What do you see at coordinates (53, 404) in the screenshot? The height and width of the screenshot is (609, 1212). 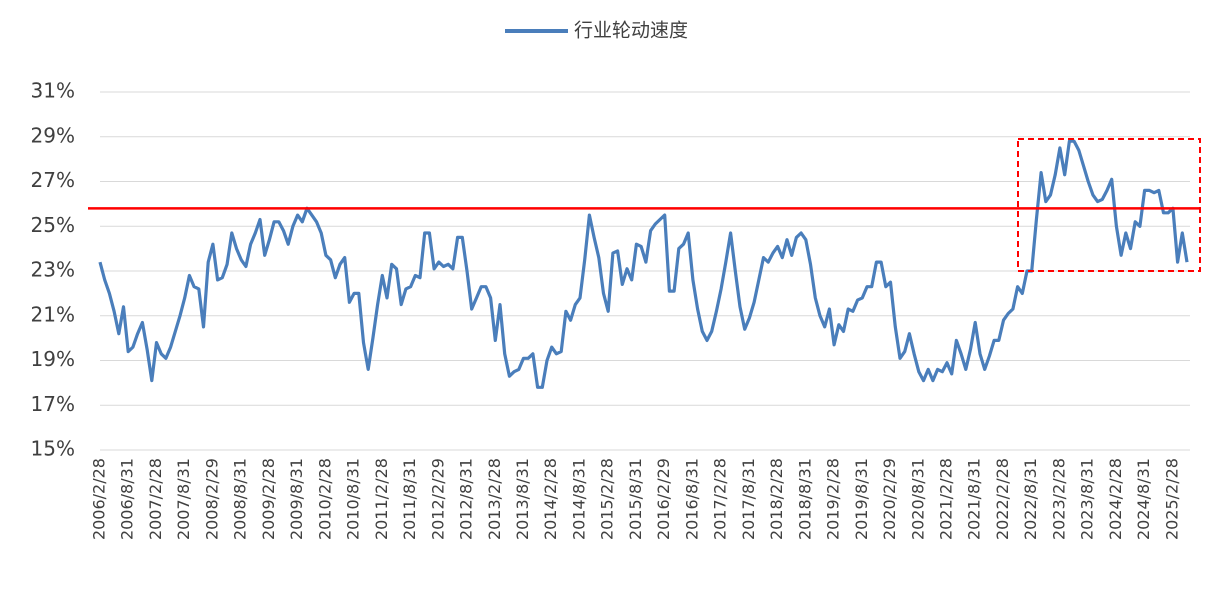 I see `y-tick-label: 17%` at bounding box center [53, 404].